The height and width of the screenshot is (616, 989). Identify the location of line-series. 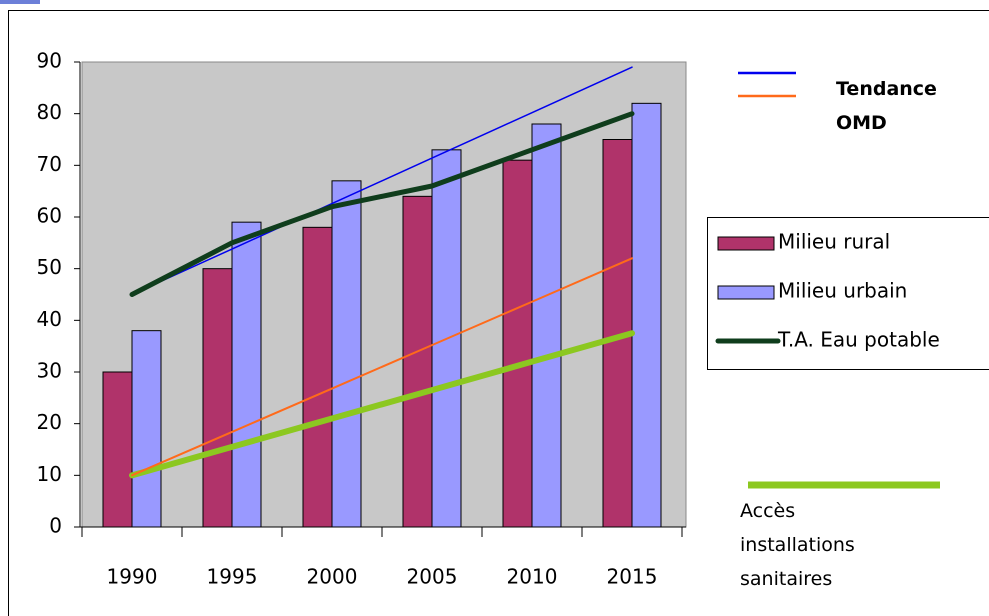
(382, 404).